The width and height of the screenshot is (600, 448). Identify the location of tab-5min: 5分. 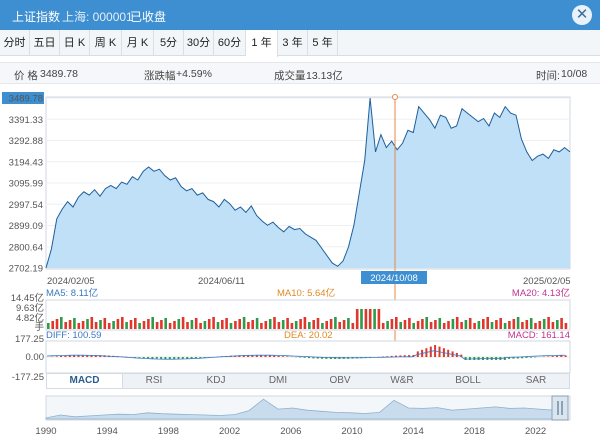
(169, 43).